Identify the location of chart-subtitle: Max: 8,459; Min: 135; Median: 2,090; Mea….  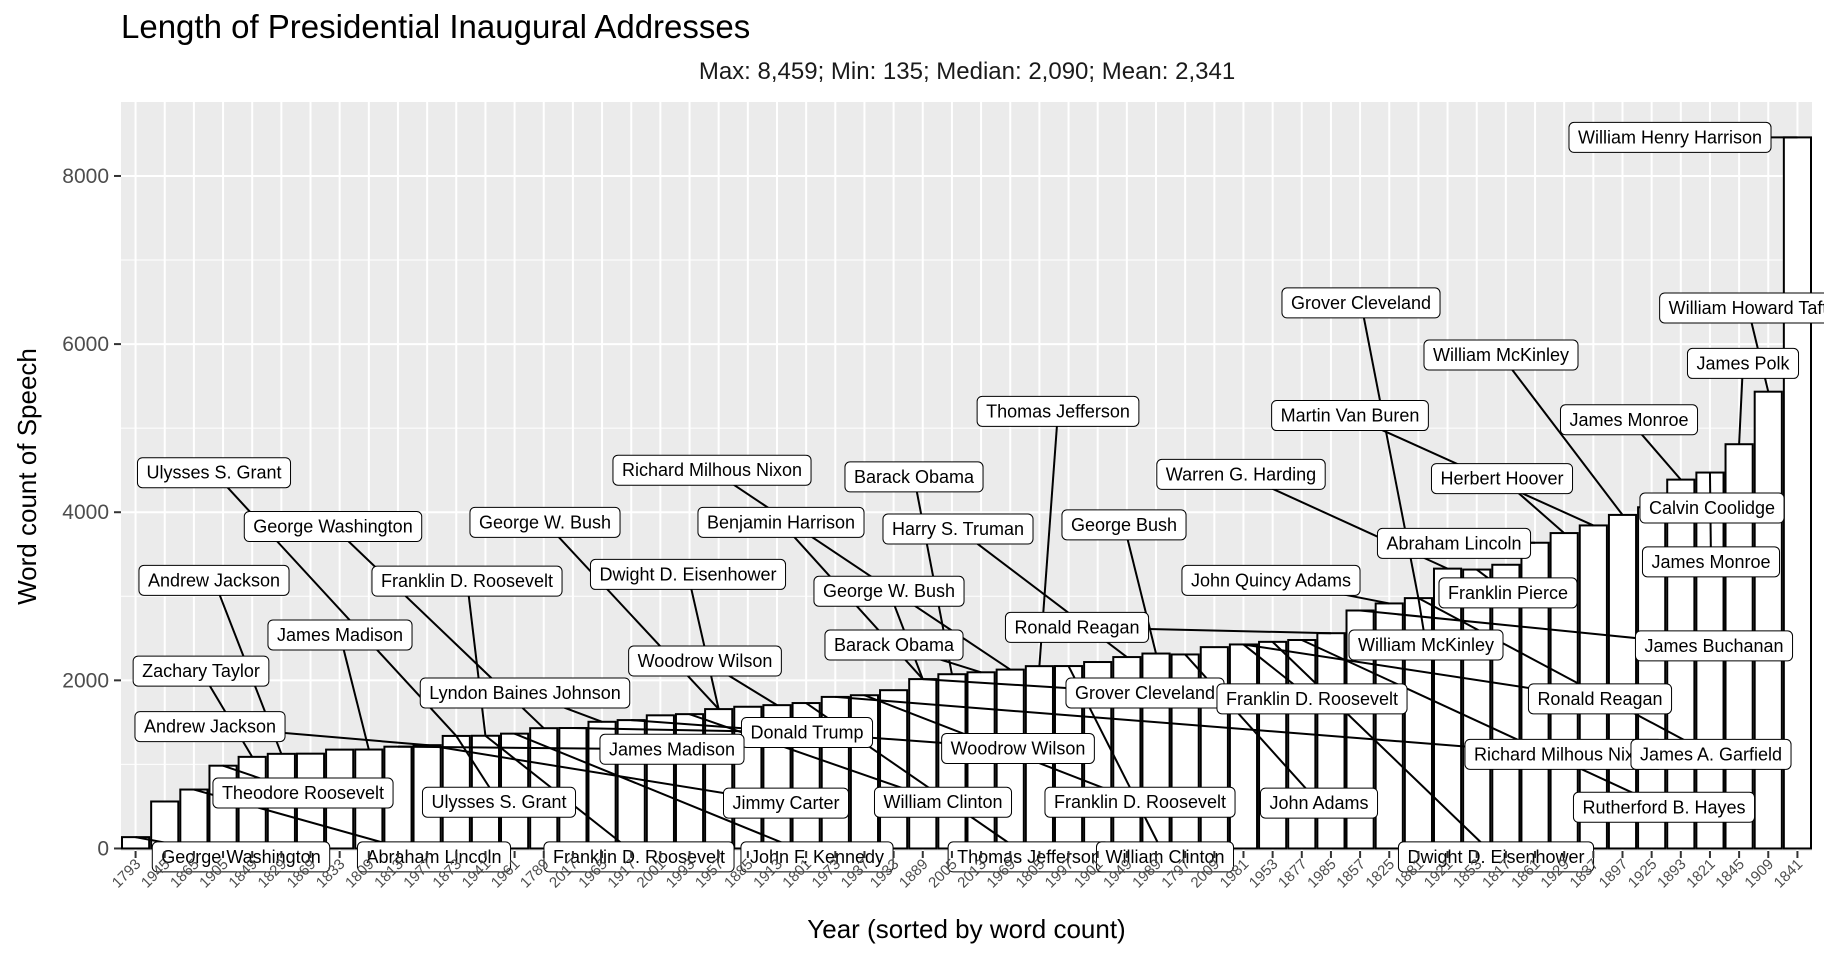
(967, 71).